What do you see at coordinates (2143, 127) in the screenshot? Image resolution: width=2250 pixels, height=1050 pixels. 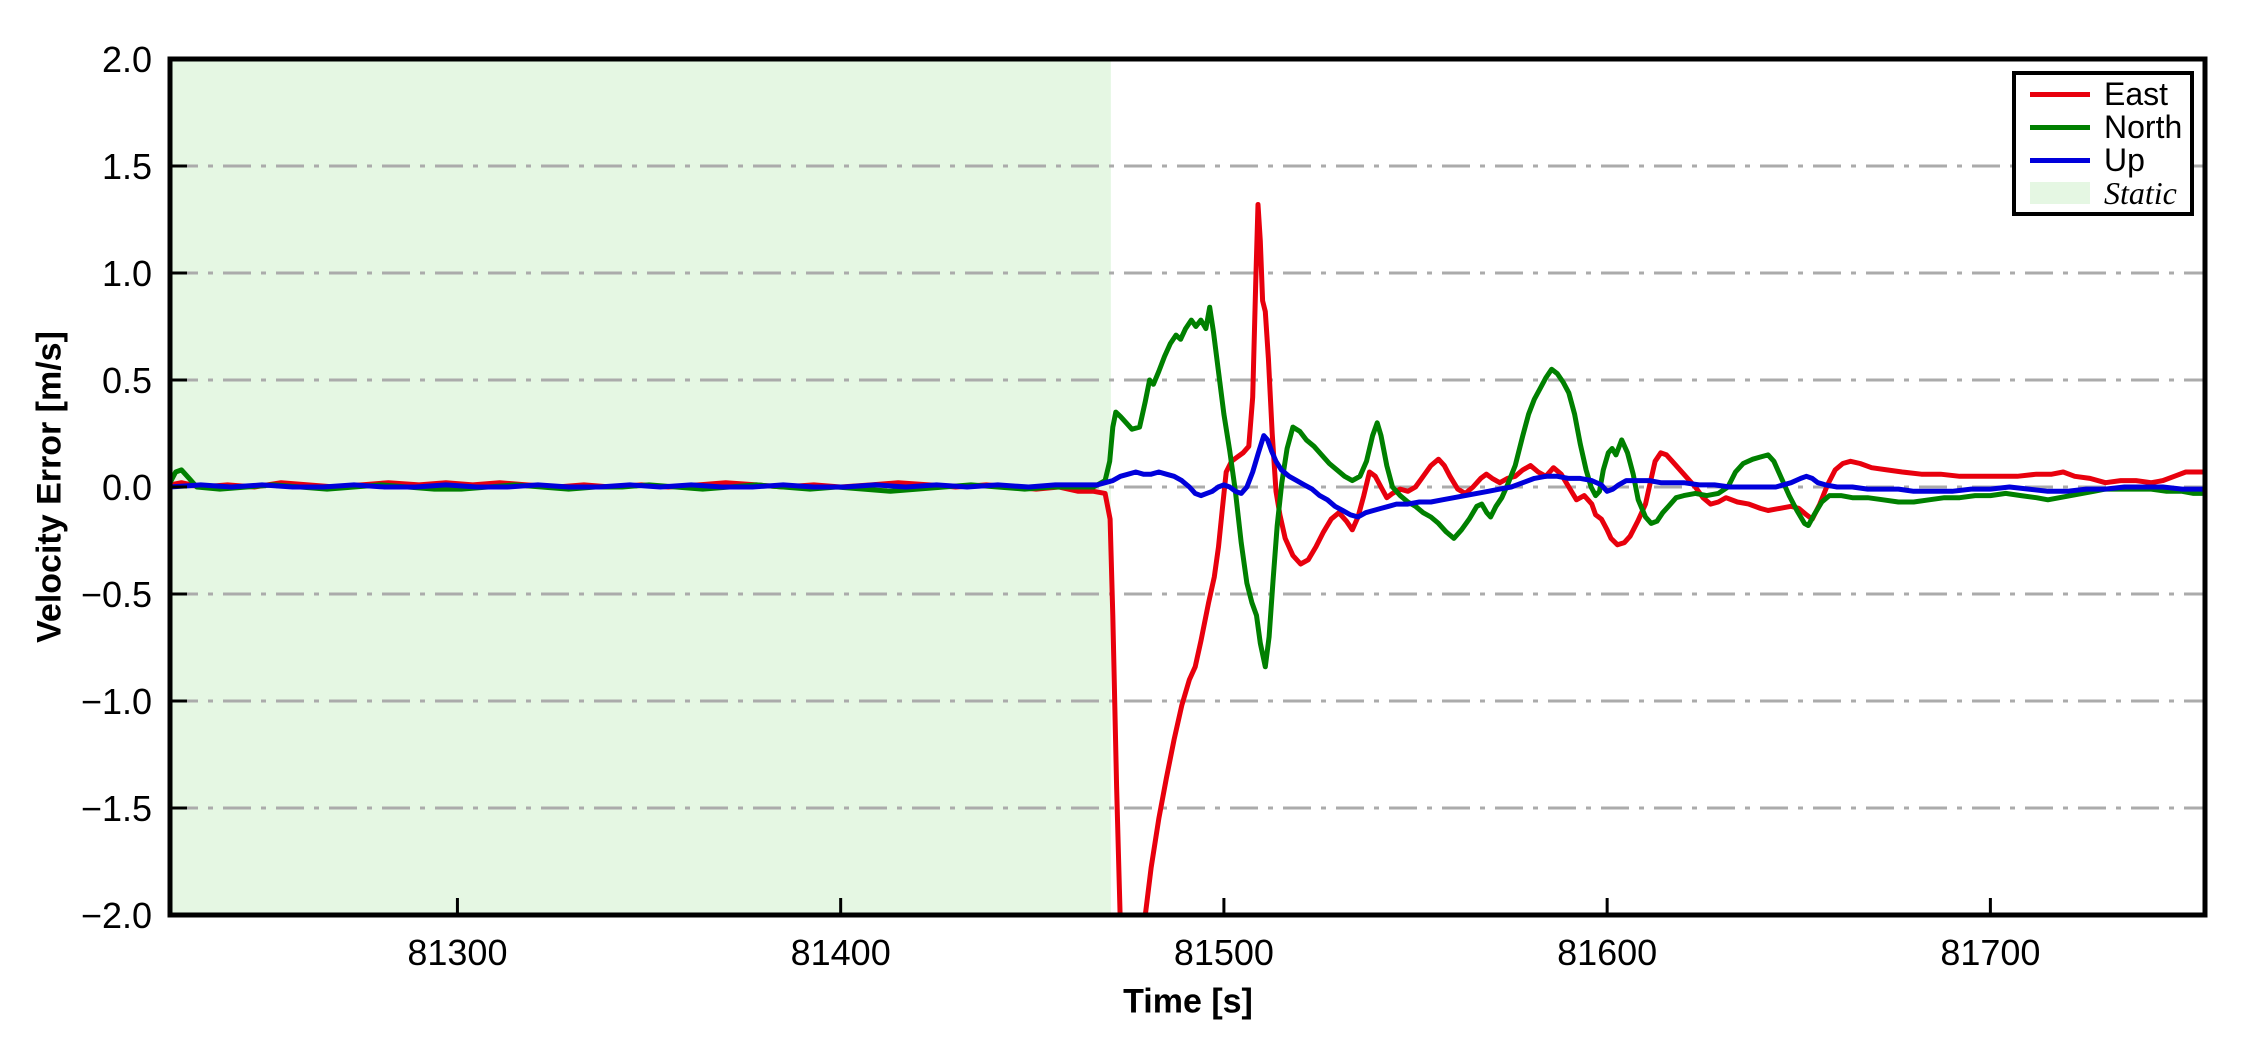 I see `legend-label-north: North` at bounding box center [2143, 127].